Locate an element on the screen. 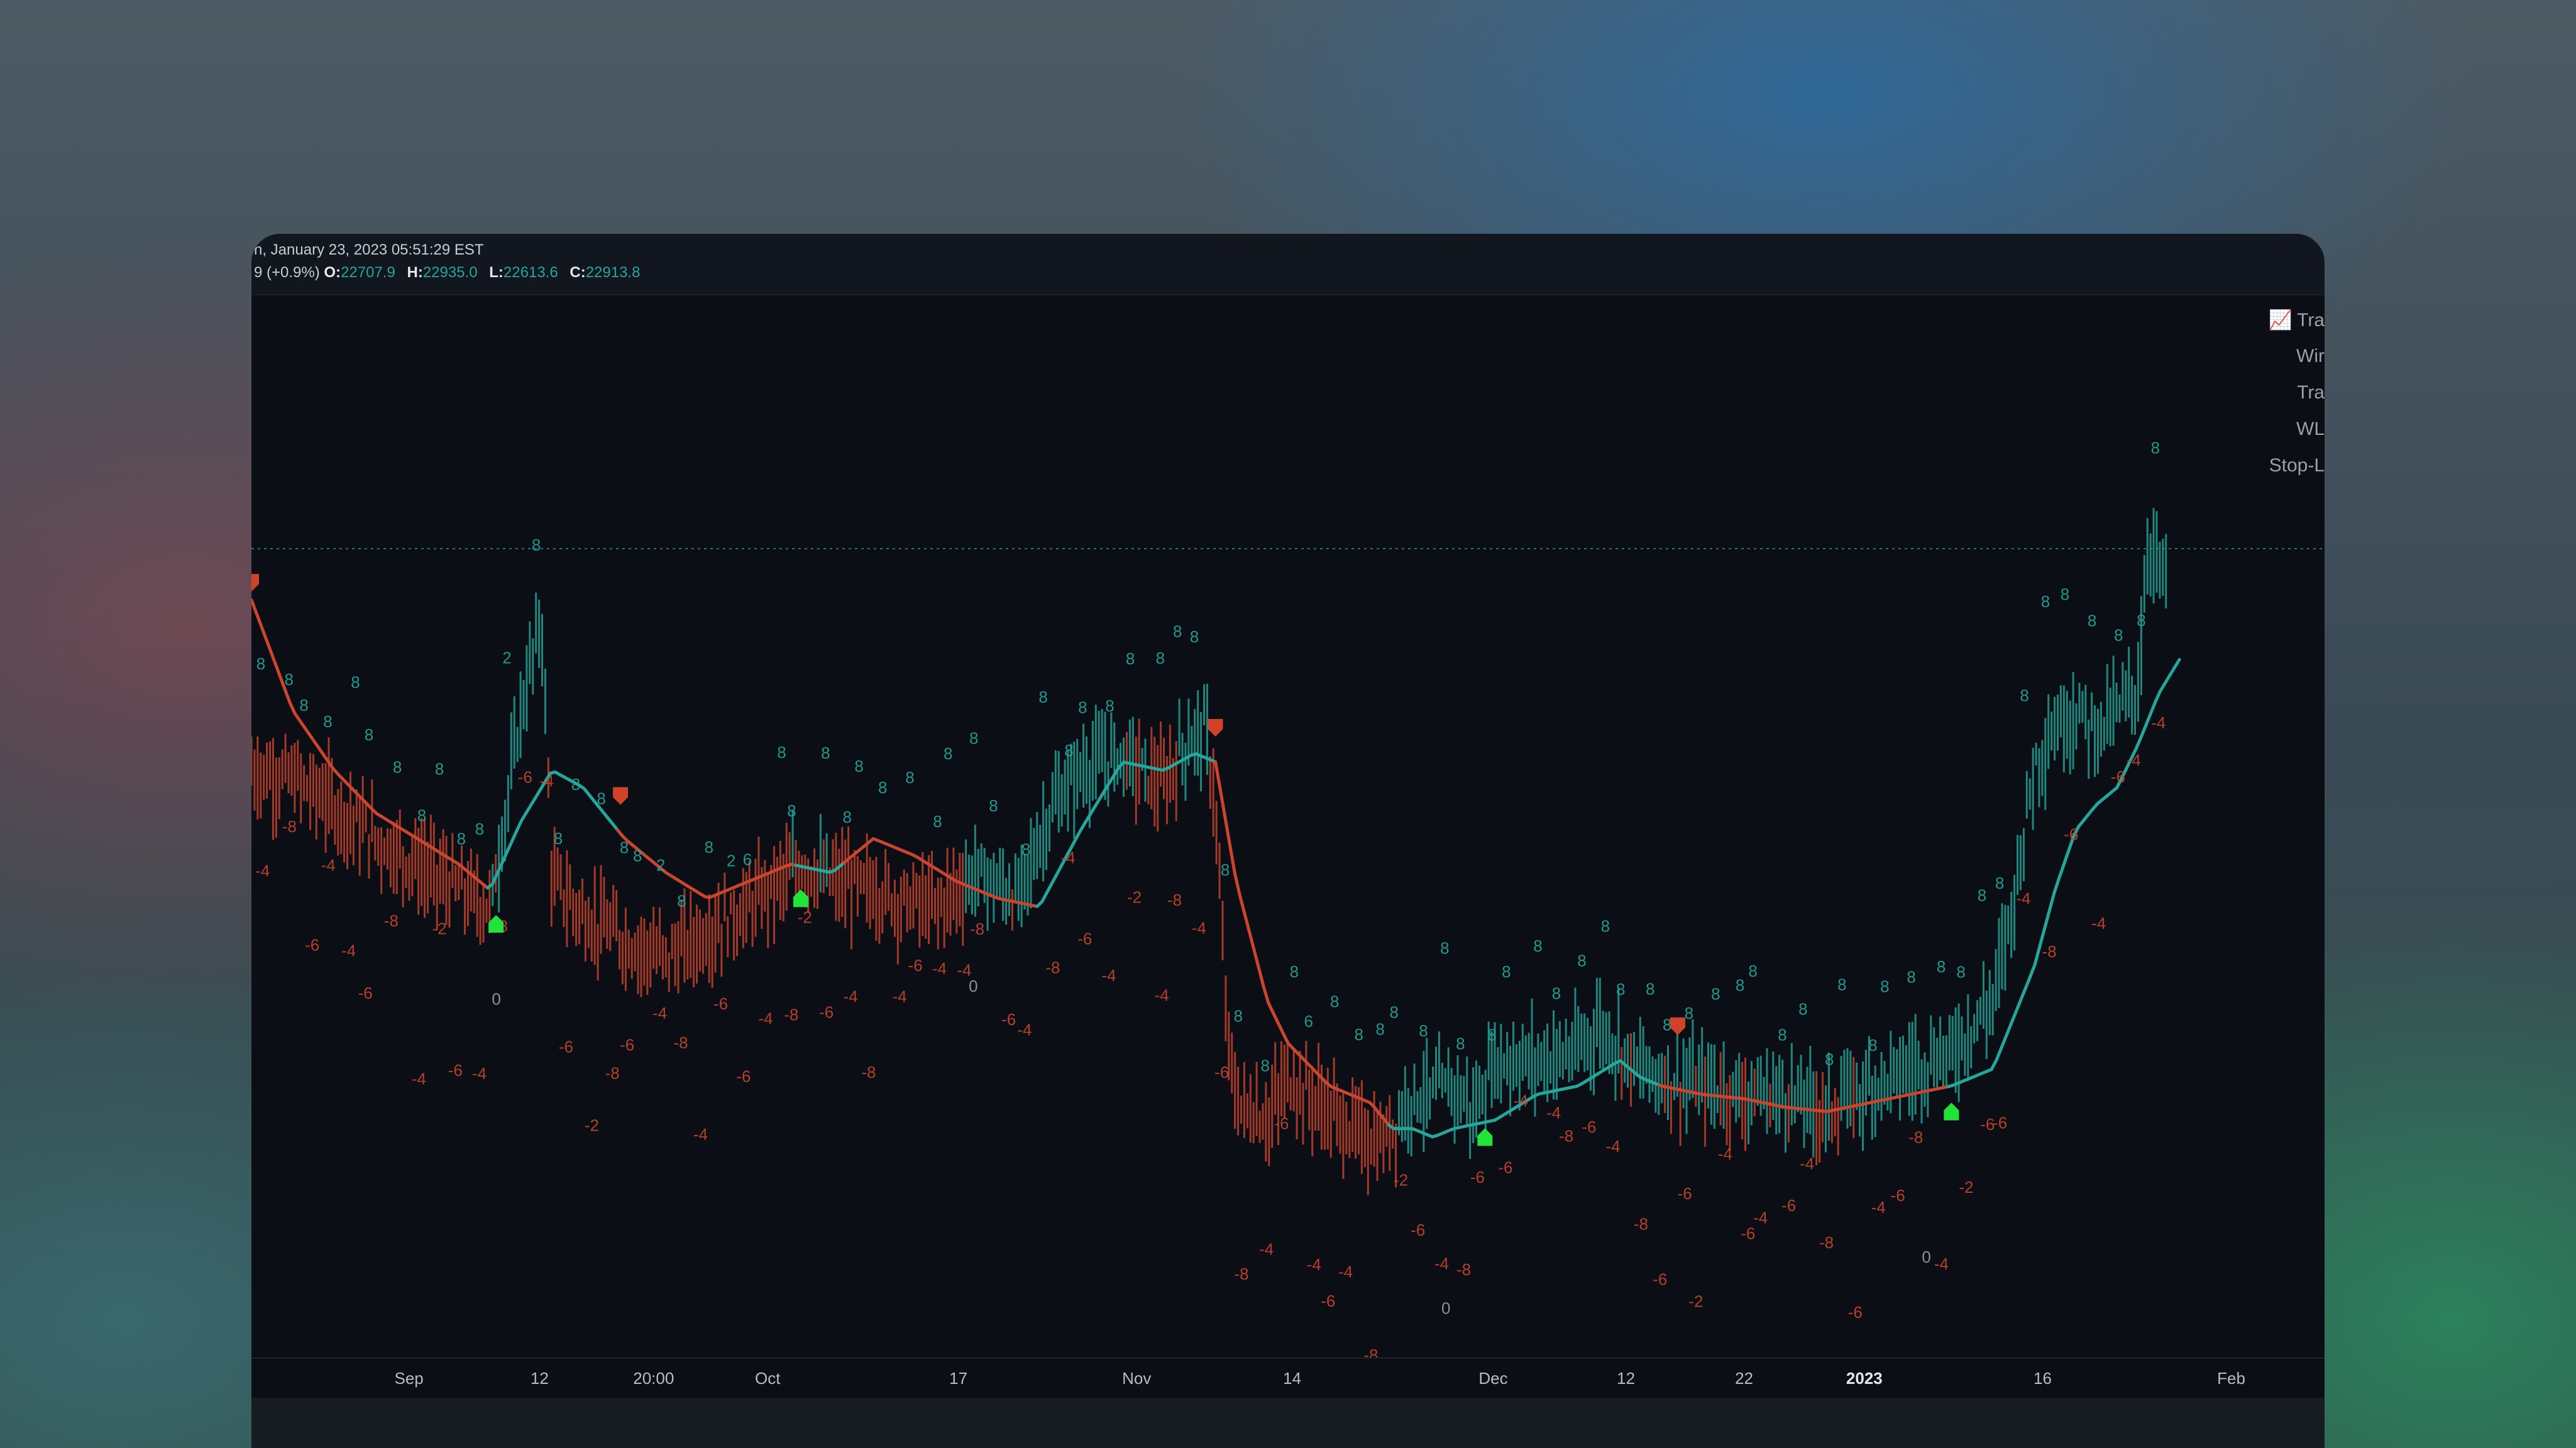 Image resolution: width=2576 pixels, height=1448 pixels. x-tick-label: 2023 is located at coordinates (1865, 1378).